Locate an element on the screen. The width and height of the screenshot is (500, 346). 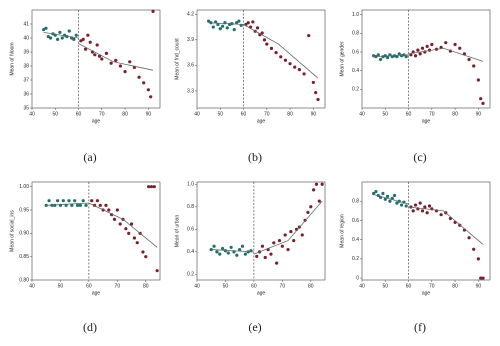
y-axis-label: Mean of region is located at coordinates (342, 231).